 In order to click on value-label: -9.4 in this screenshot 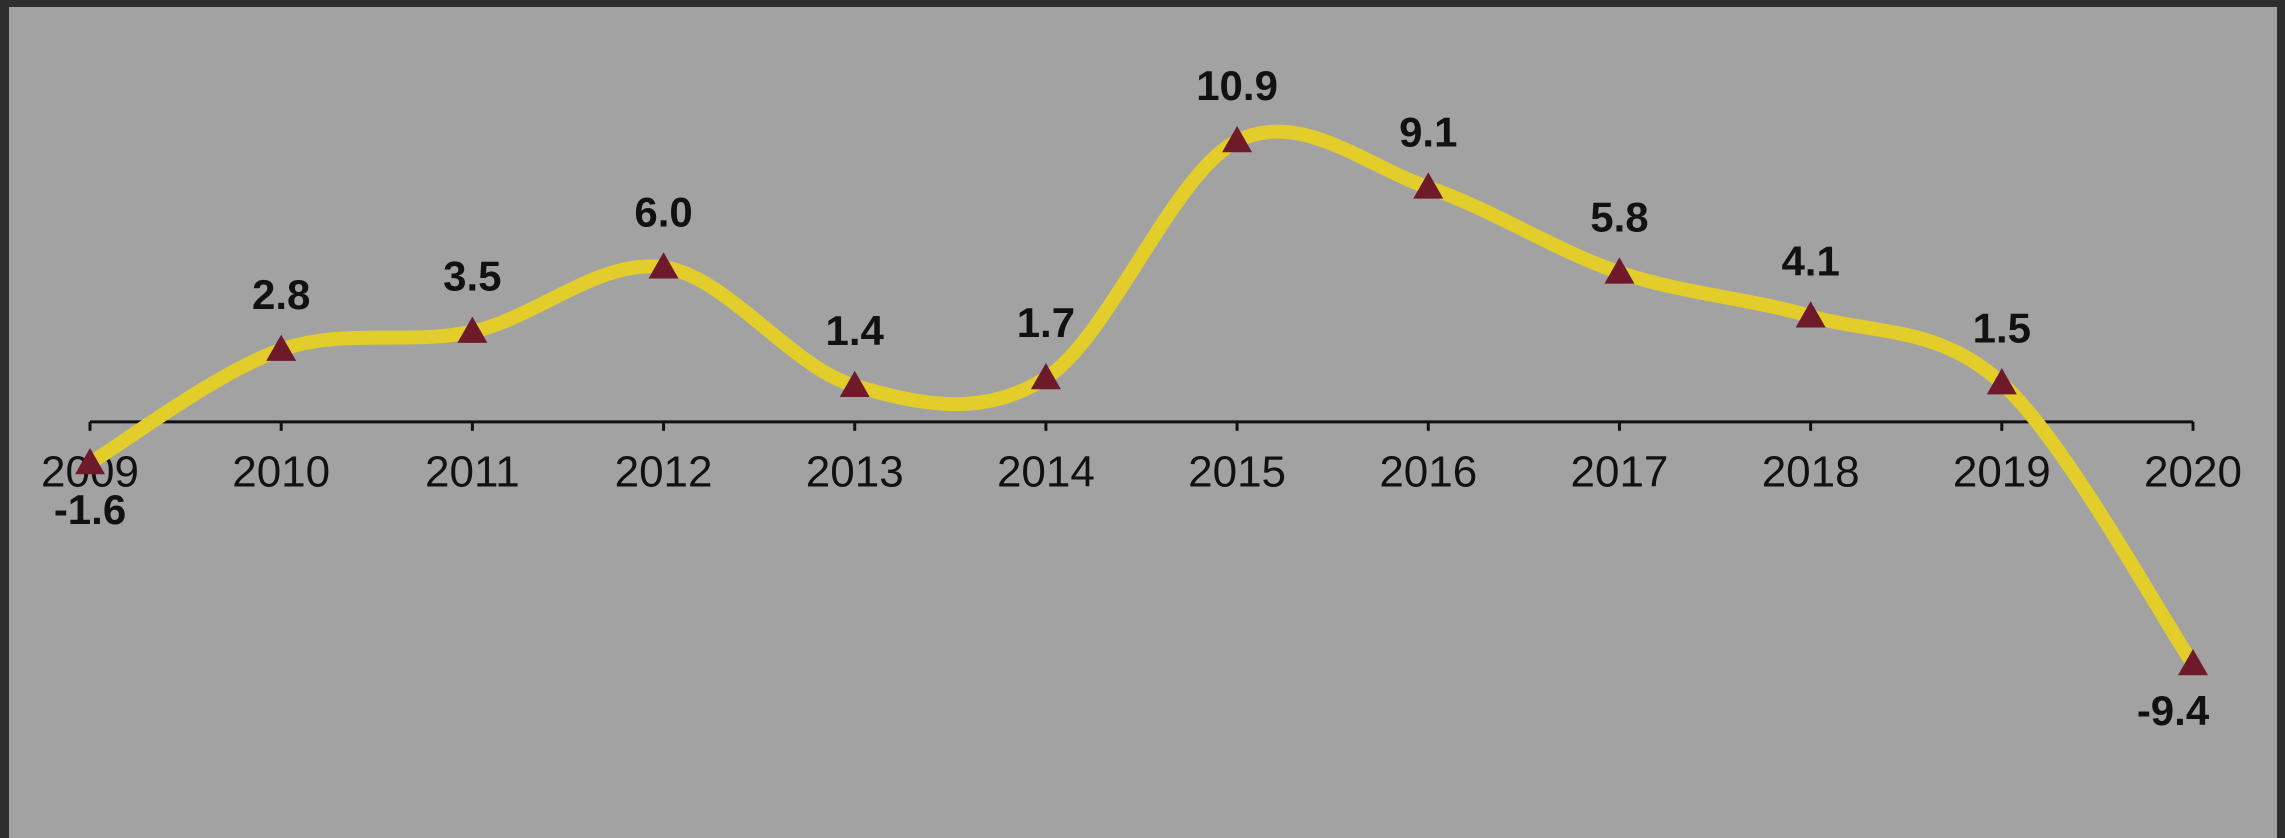, I will do `click(2173, 710)`.